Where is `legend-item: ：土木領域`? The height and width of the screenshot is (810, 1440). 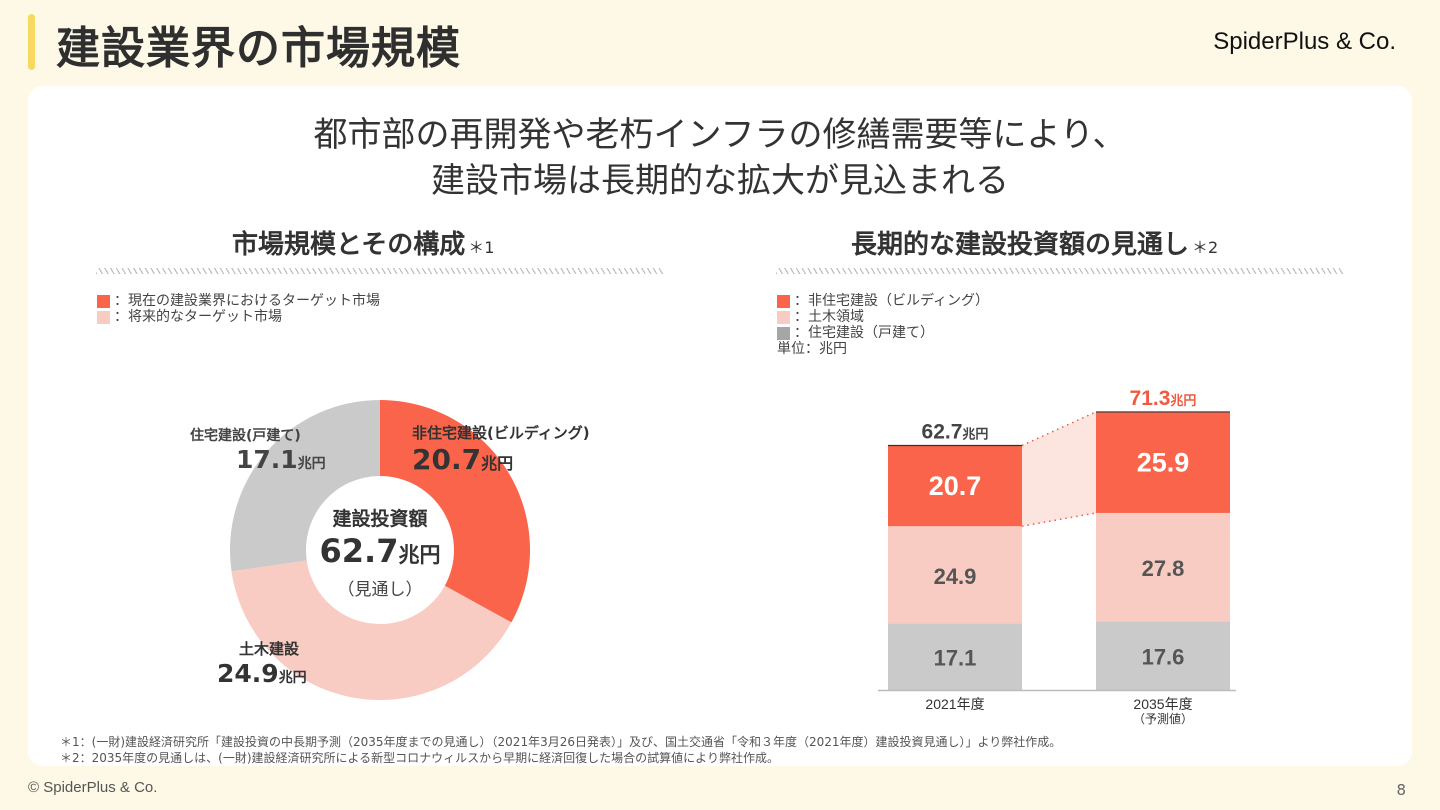
legend-item: ：土木領域 is located at coordinates (883, 317).